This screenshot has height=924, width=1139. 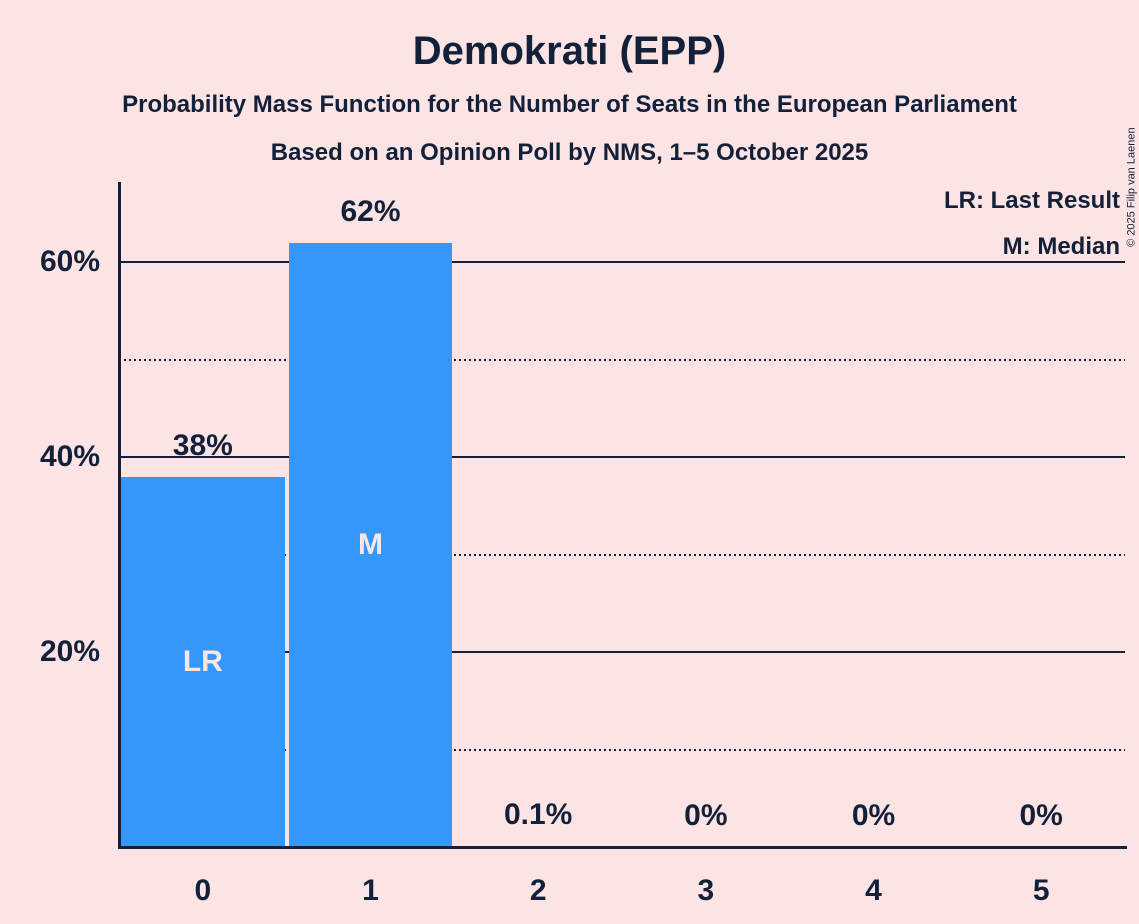 What do you see at coordinates (69, 456) in the screenshot?
I see `y-axis-label: 40%` at bounding box center [69, 456].